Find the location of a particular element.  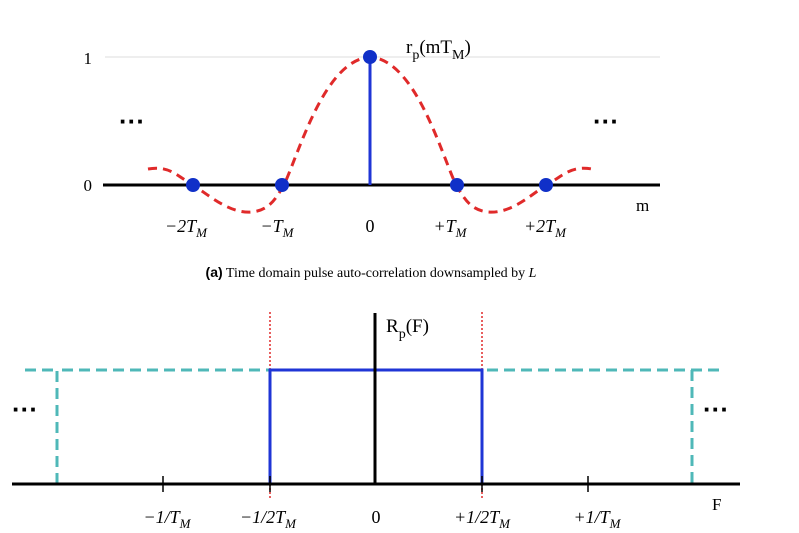

sample-dot-minus2 is located at coordinates (193, 185).